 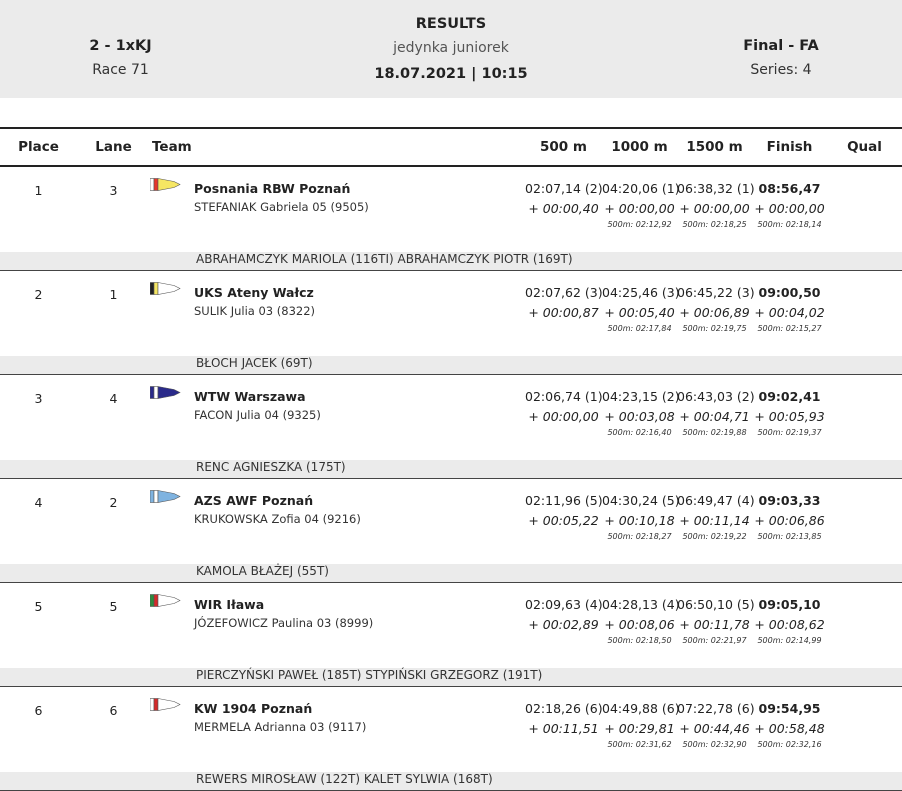 I want to click on split-cell-1000m: 04:25,46 (3) + 00:05,40 500m: 02:17,84, so click(x=641, y=314).